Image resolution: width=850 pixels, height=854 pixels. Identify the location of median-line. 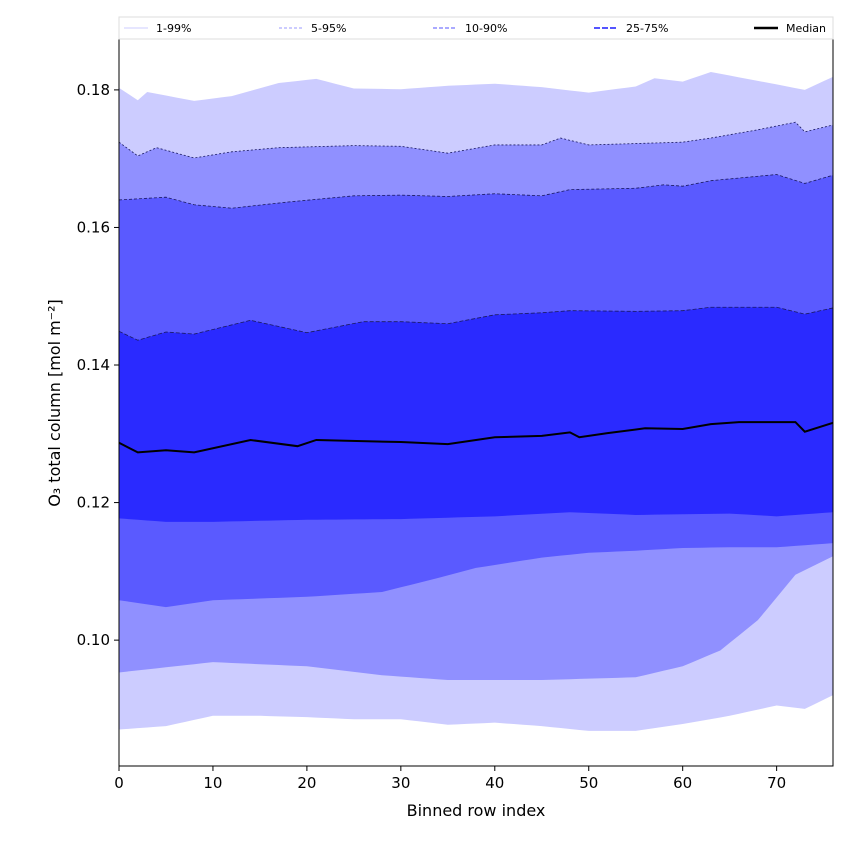
(476, 437).